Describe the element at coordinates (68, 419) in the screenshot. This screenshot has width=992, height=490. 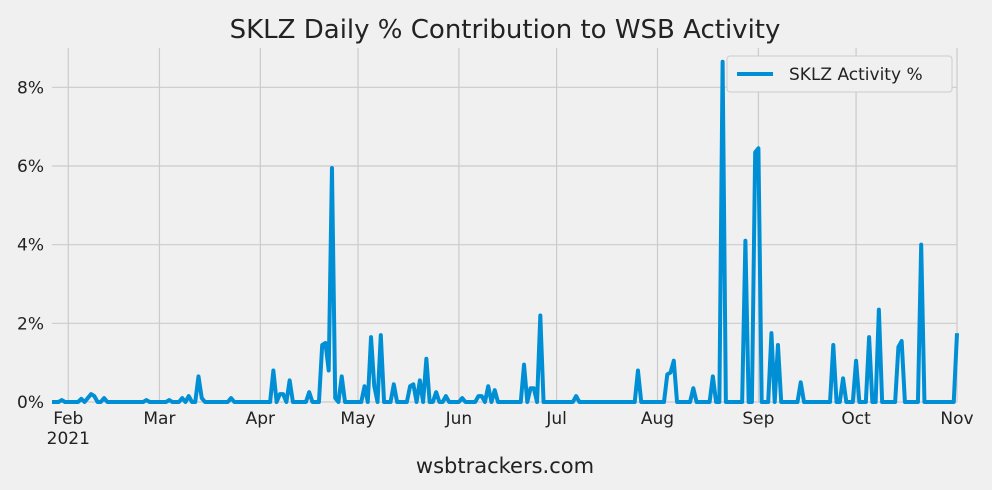
I see `tick-label-line: Feb` at that location.